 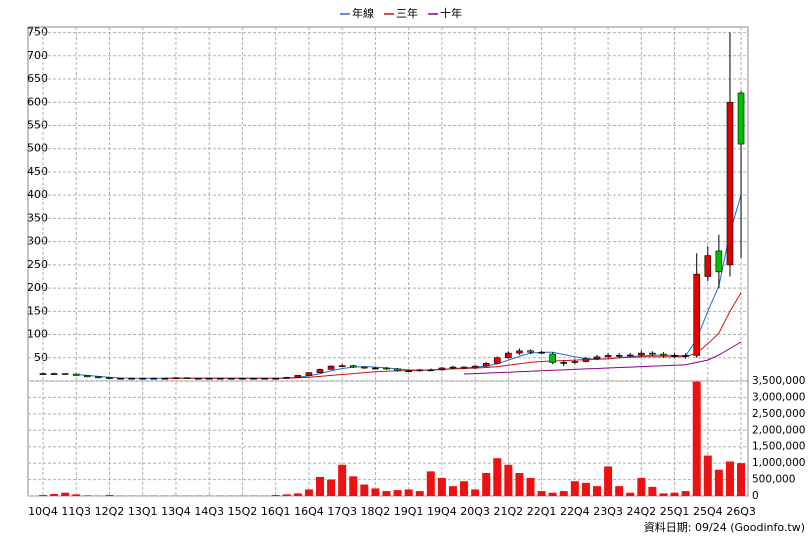 I want to click on x-tick-label: 22Q4, so click(x=575, y=511).